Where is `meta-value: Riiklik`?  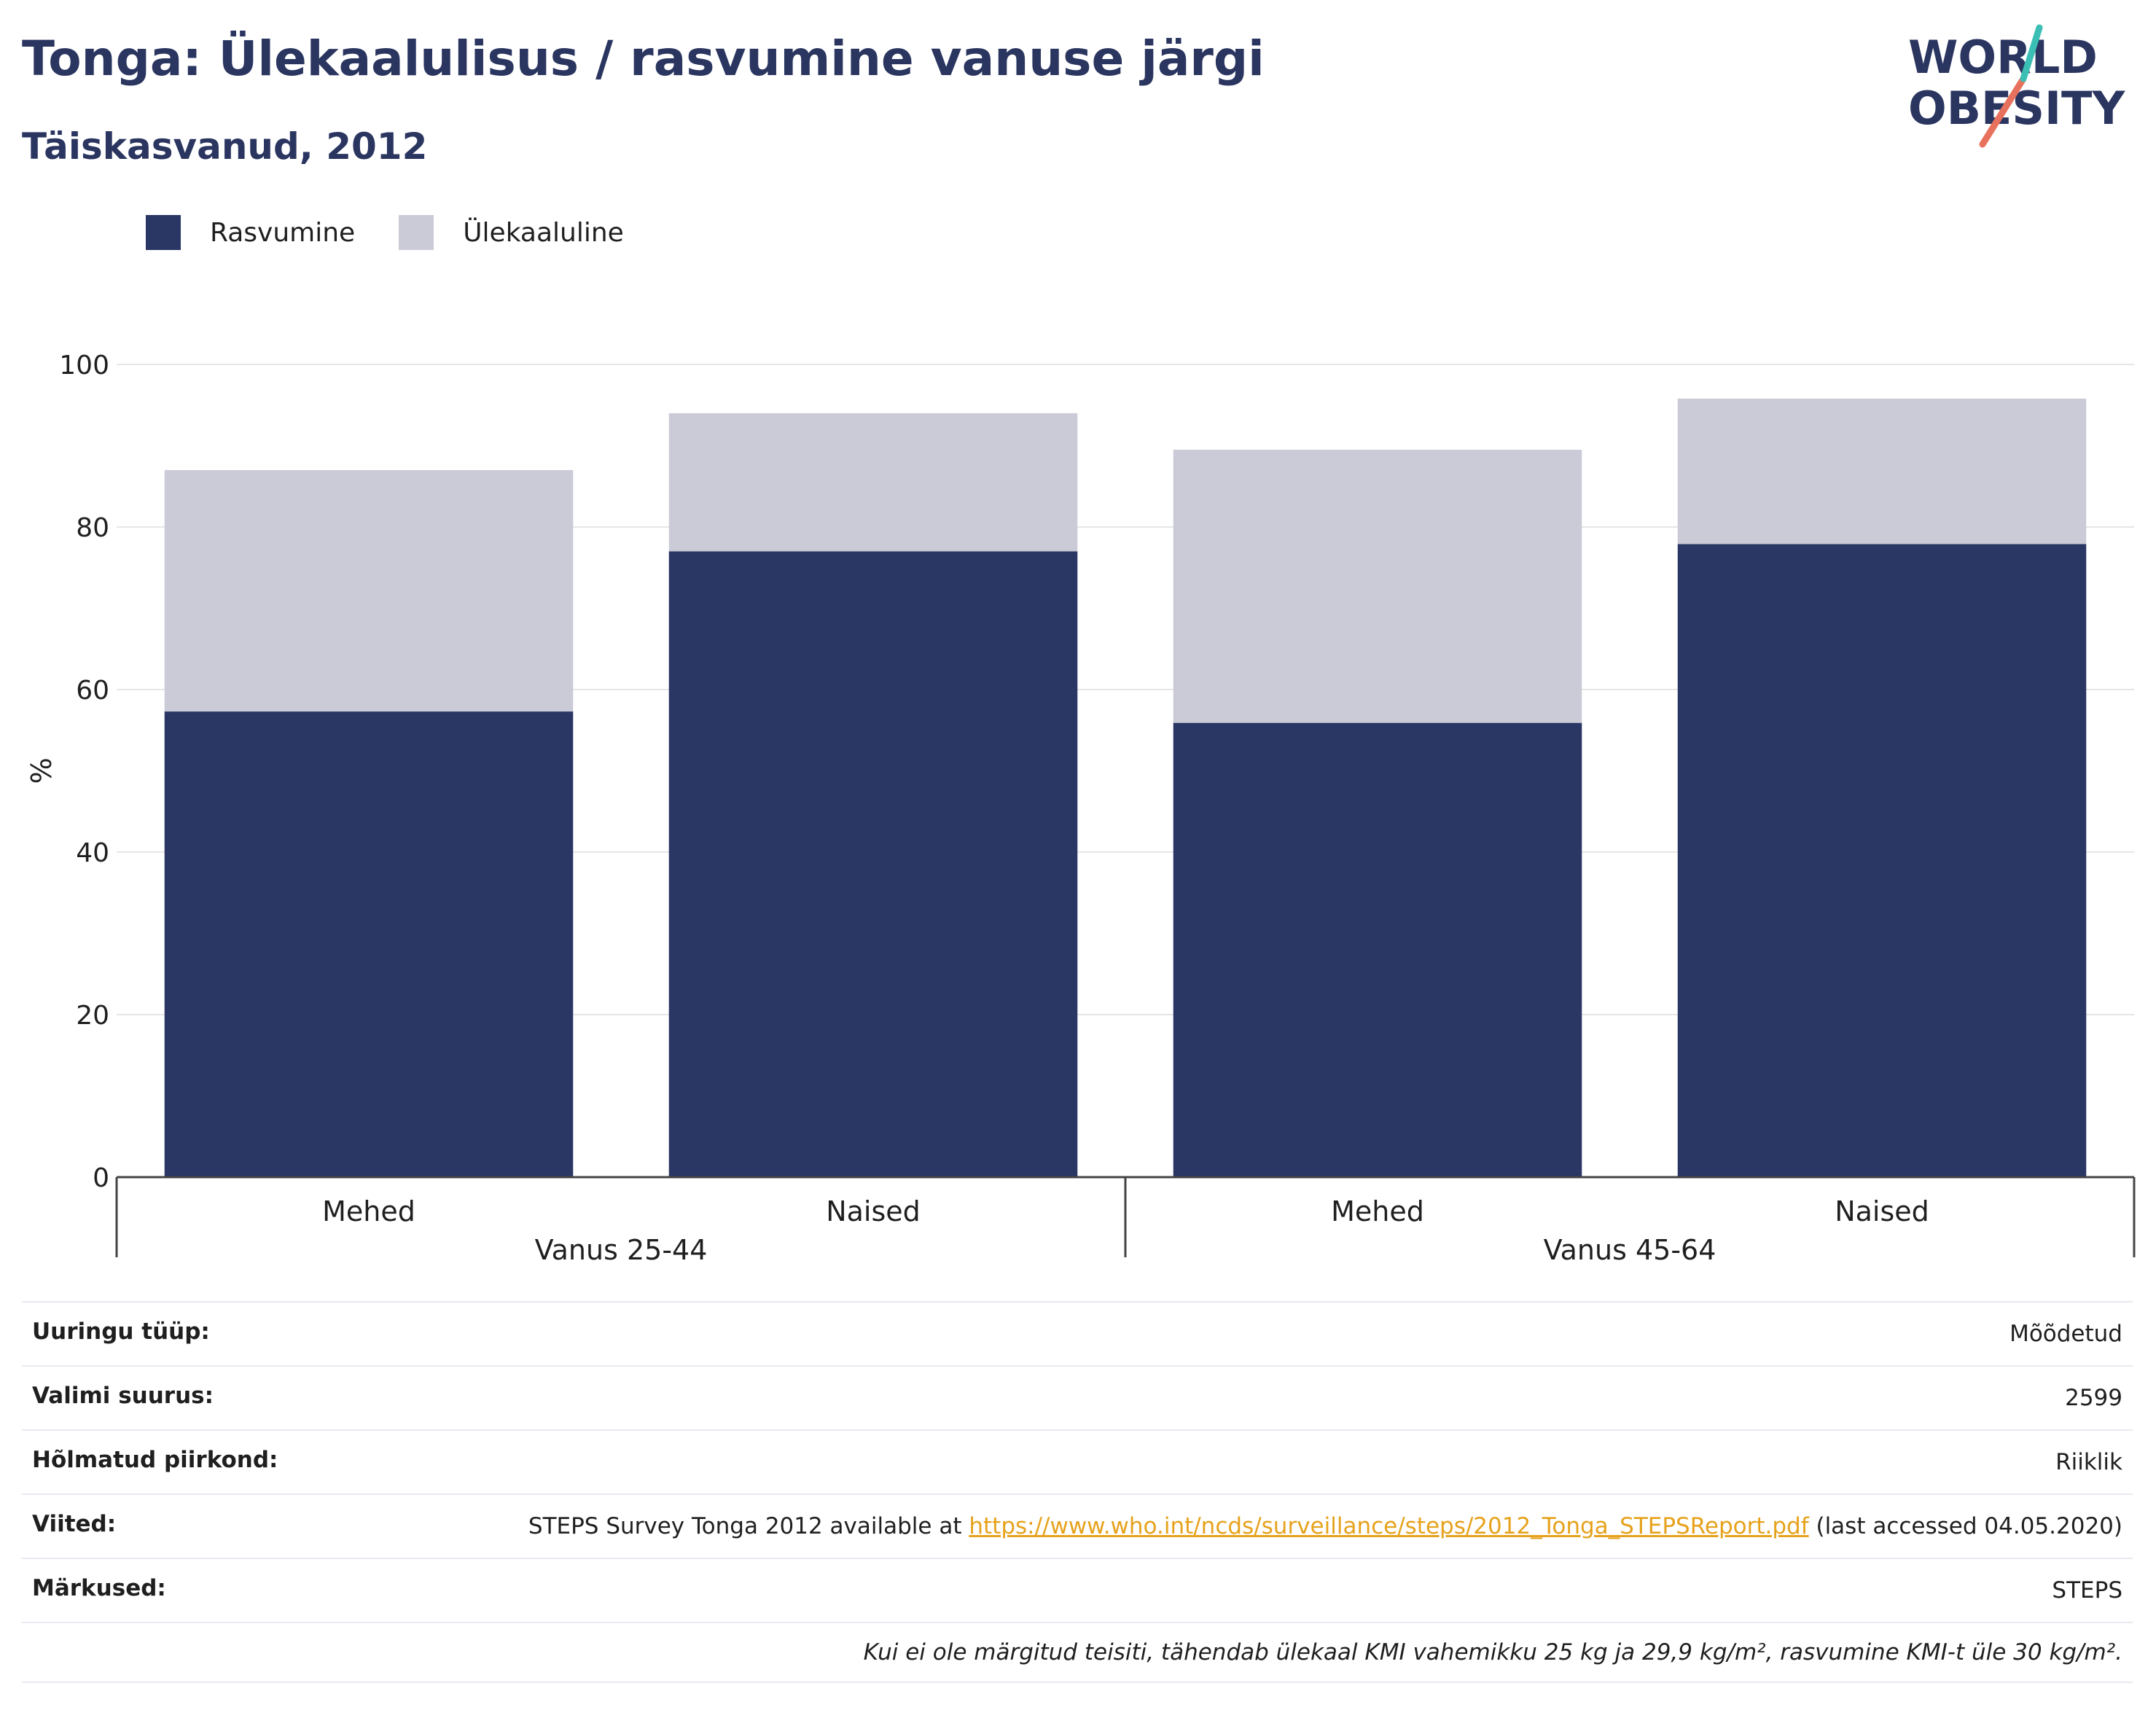
meta-value: Riiklik is located at coordinates (2089, 1462).